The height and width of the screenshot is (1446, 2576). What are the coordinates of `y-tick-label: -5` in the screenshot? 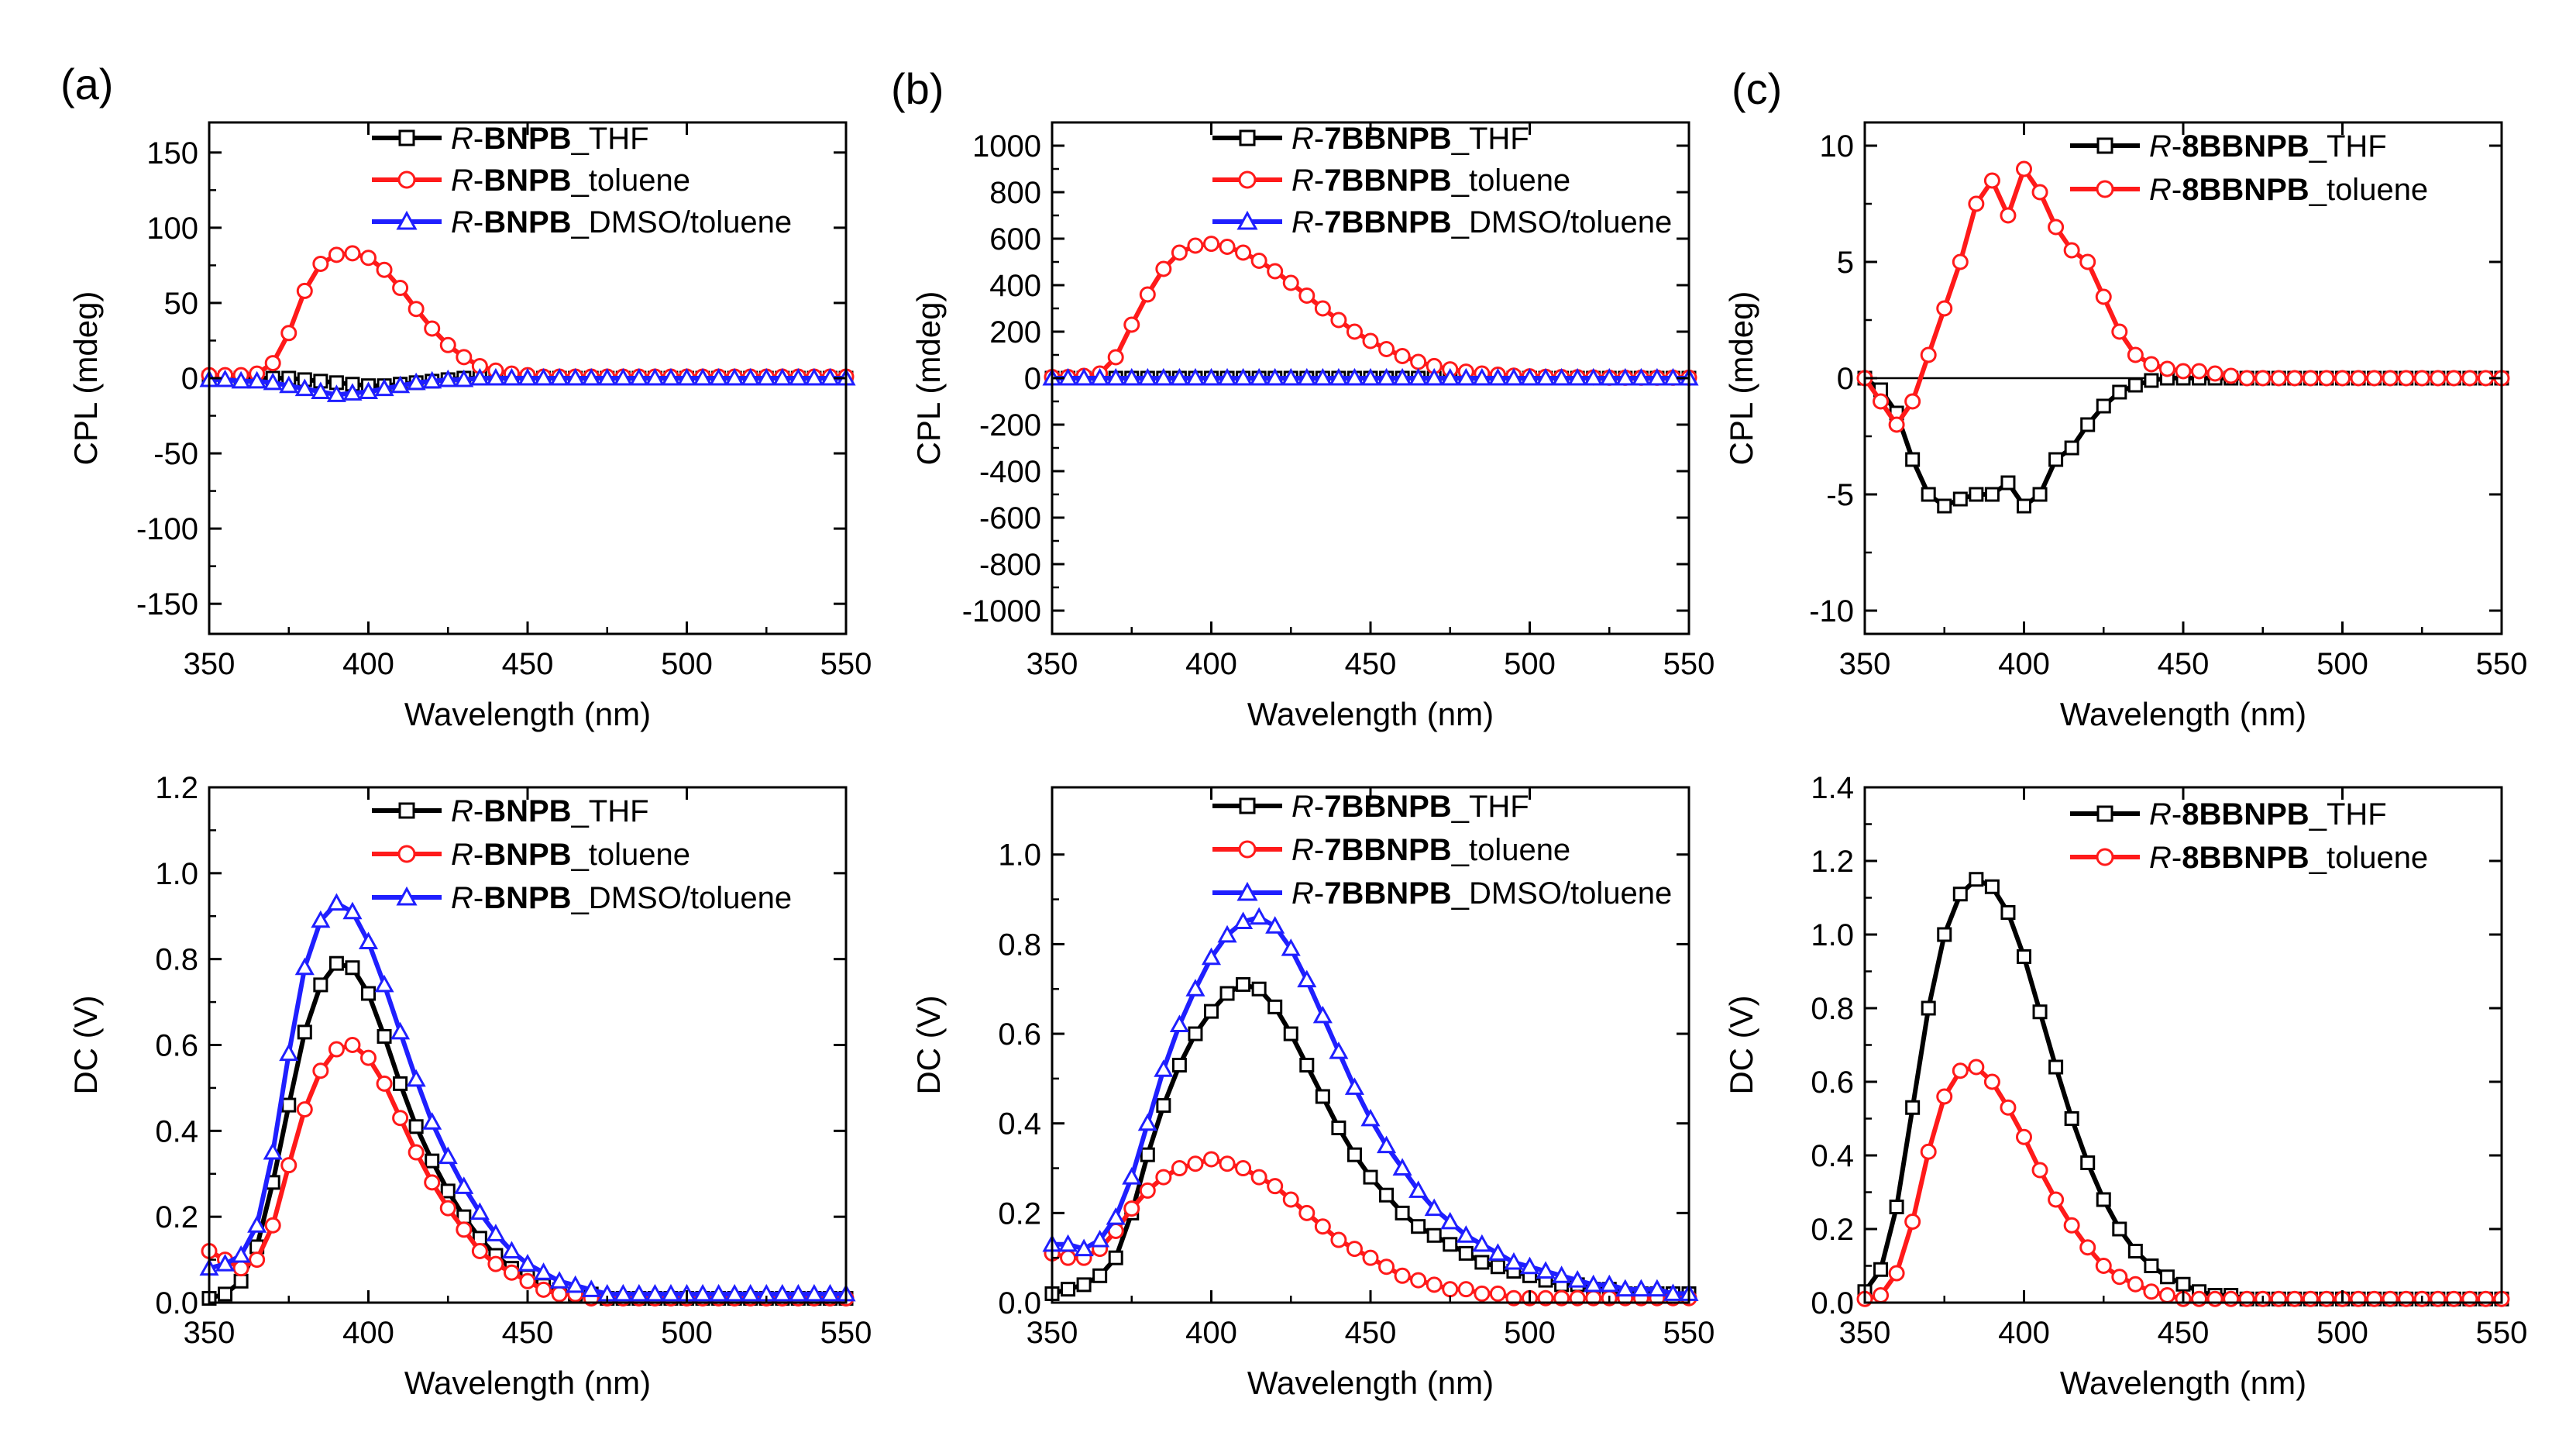 It's located at (1840, 495).